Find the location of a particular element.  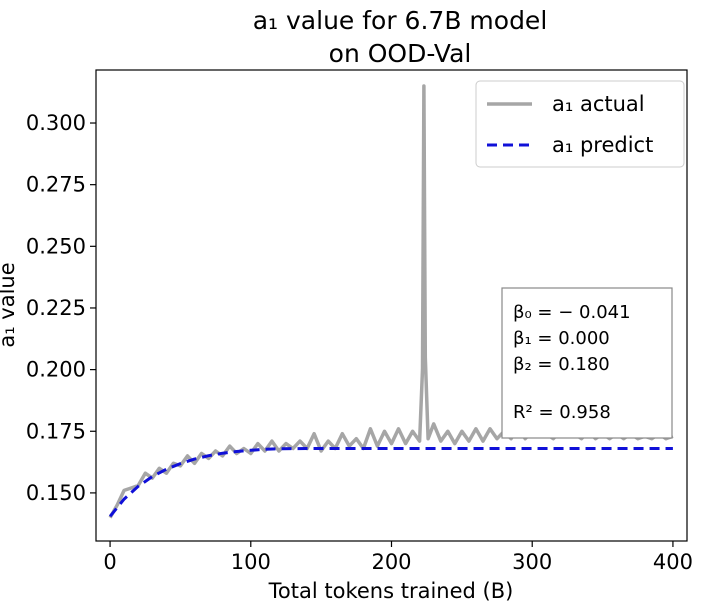

x-tick-label: 400 is located at coordinates (673, 562).